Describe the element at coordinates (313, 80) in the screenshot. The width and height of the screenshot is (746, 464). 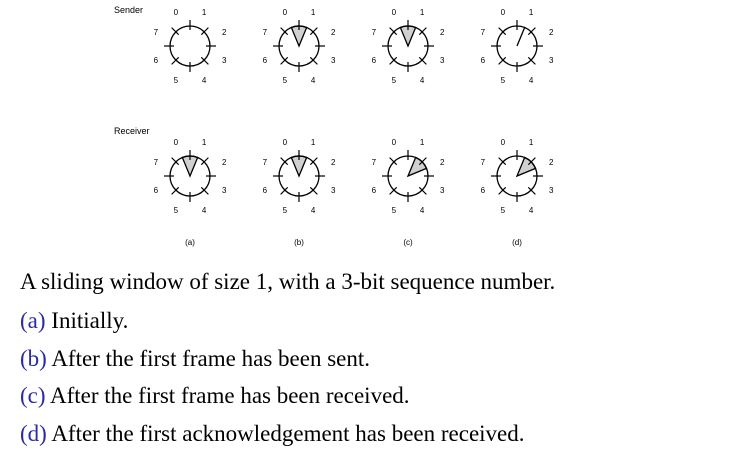
I see `sender-wheel-b-seq-label: 4` at that location.